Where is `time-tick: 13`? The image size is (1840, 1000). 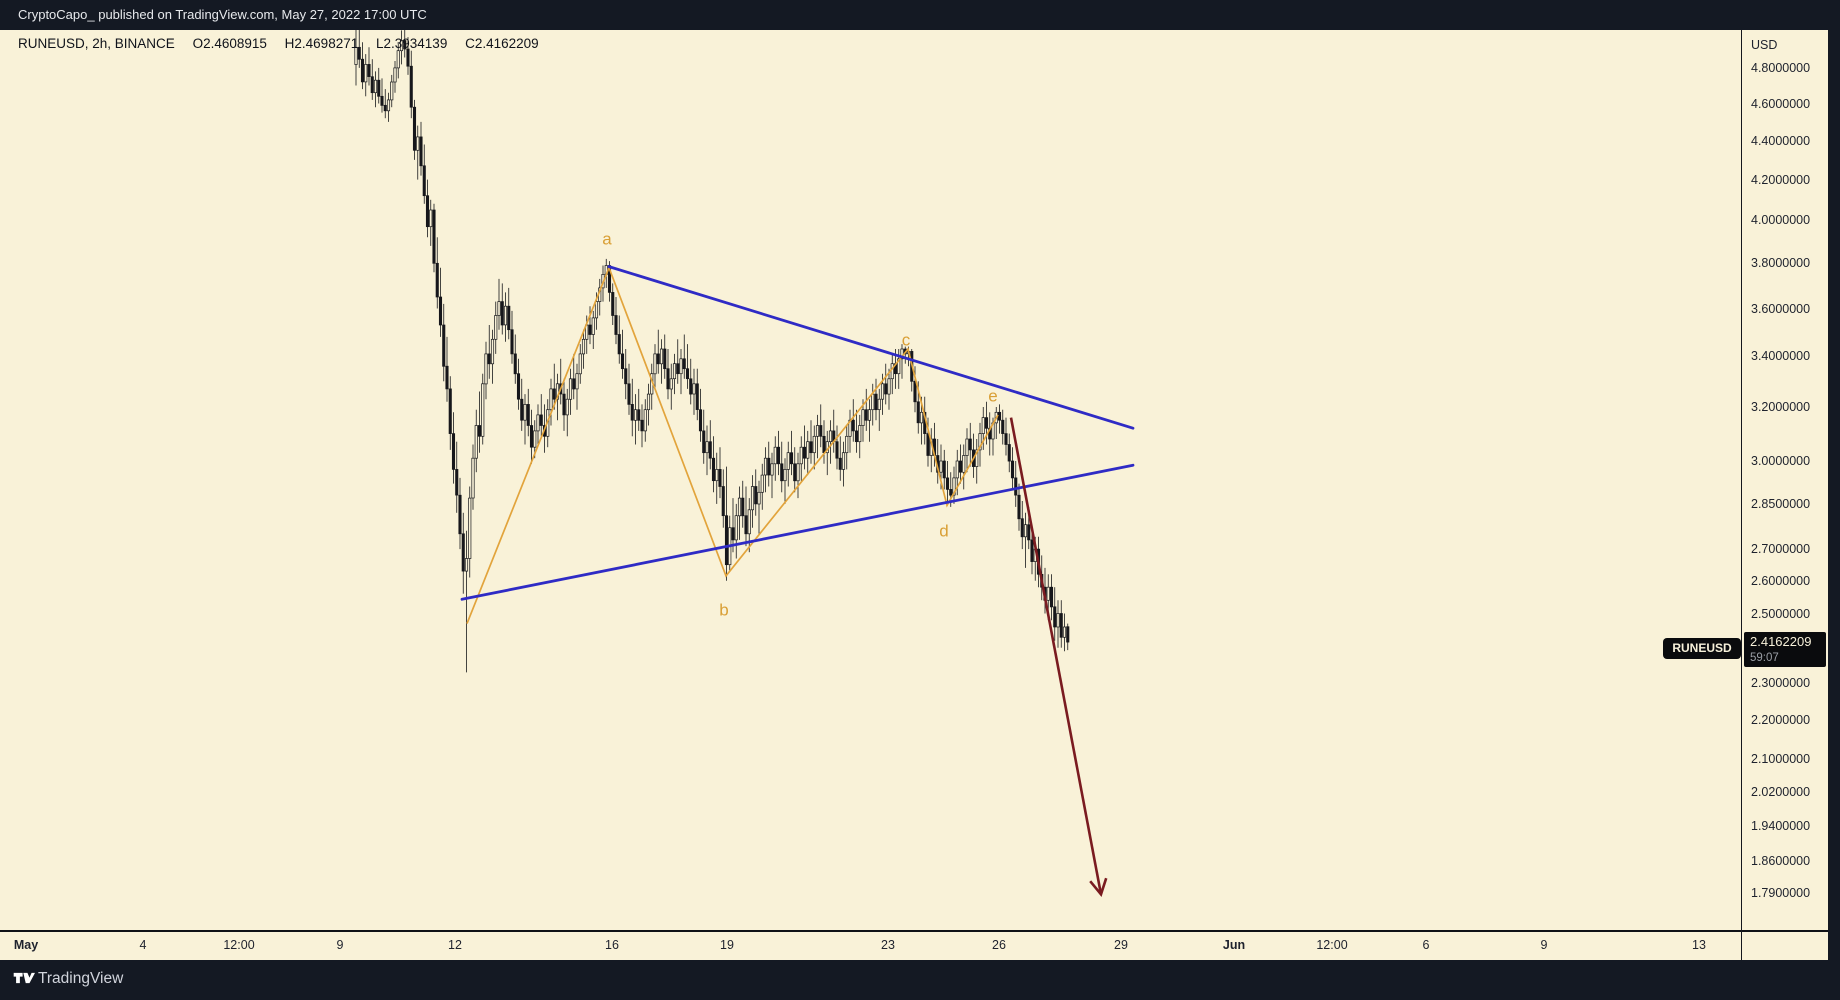
time-tick: 13 is located at coordinates (1699, 944).